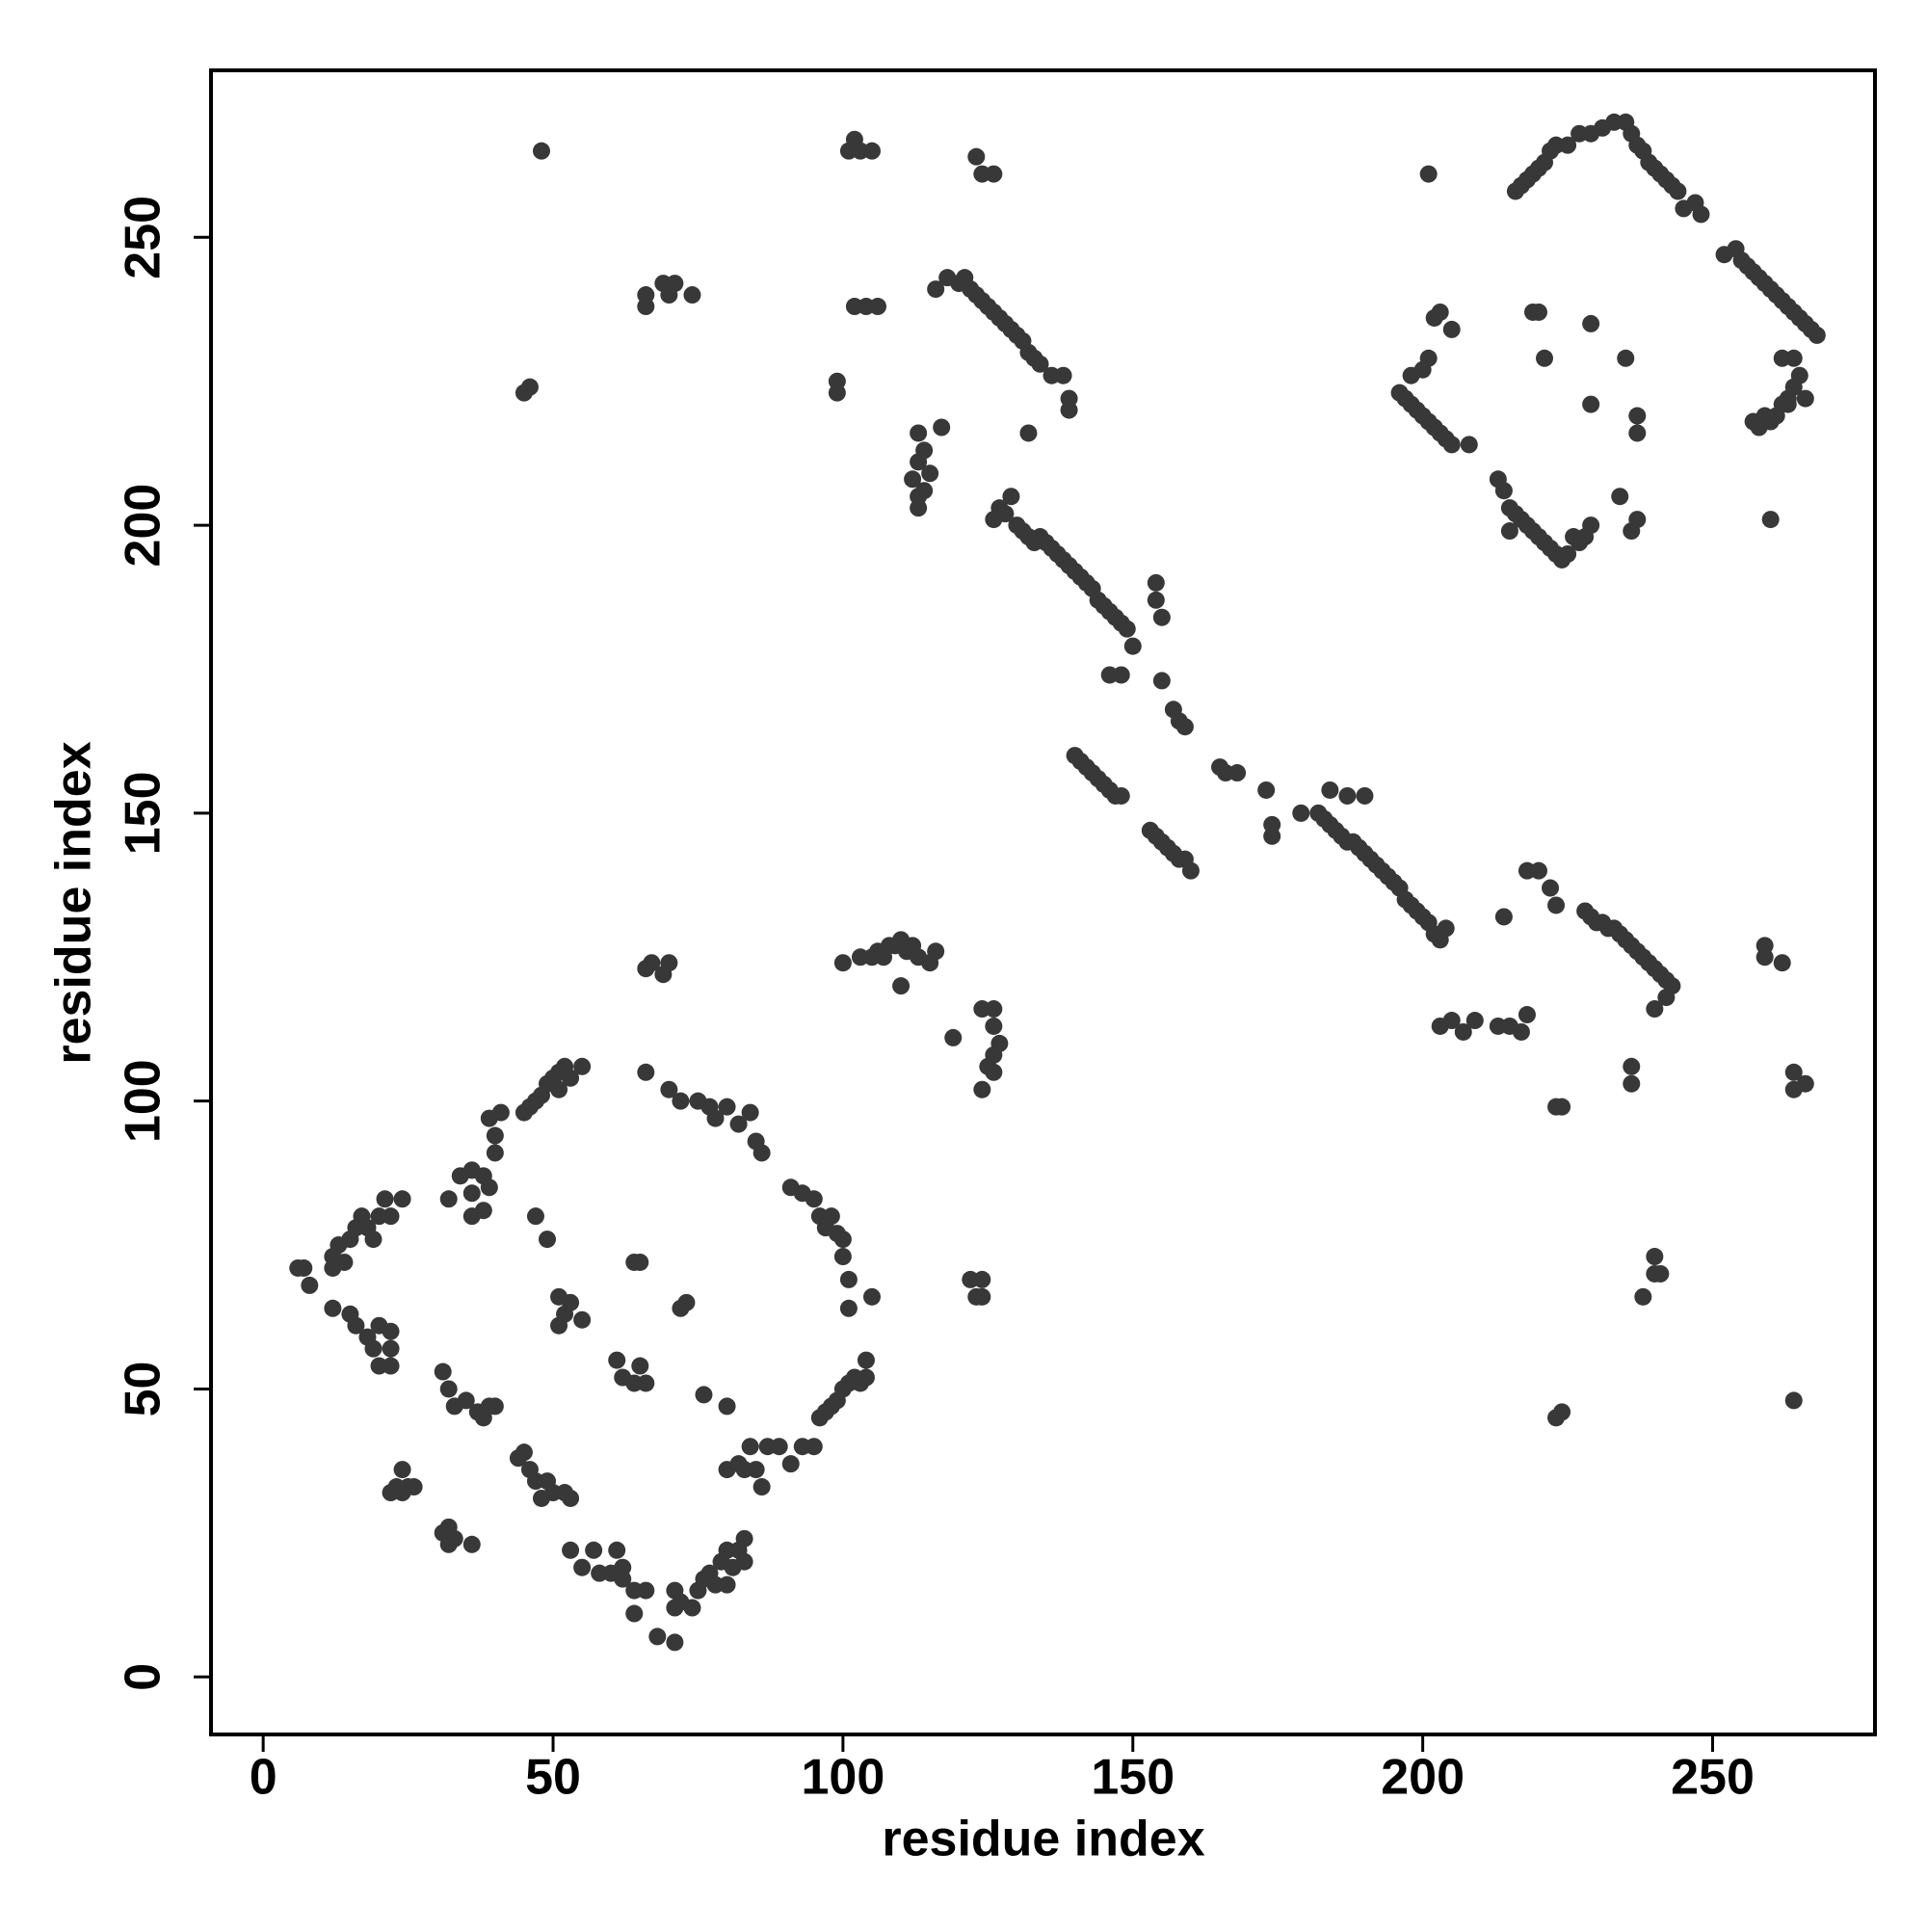 Image resolution: width=1927 pixels, height=1932 pixels. Describe the element at coordinates (263, 1778) in the screenshot. I see `x-tick-label: 0` at that location.